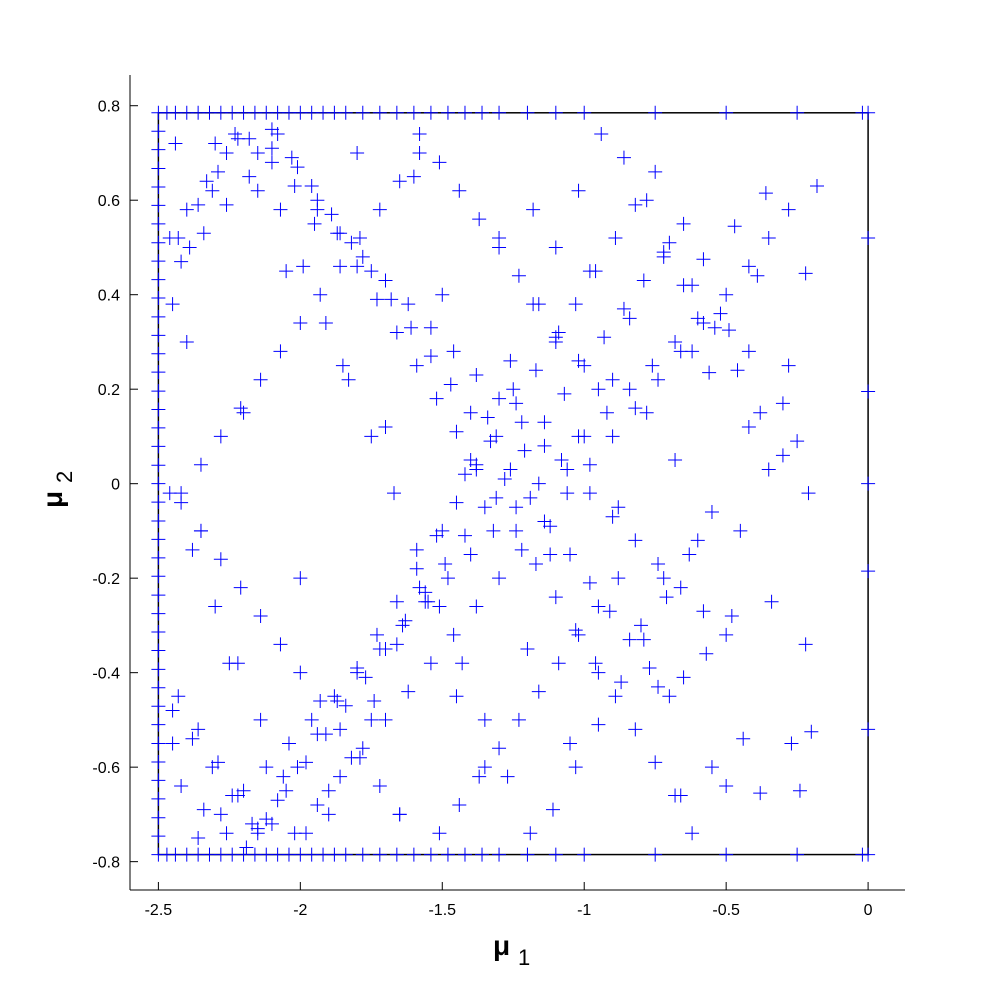 The width and height of the screenshot is (999, 1000). I want to click on y-axis-label: μ 2, so click(57, 489).